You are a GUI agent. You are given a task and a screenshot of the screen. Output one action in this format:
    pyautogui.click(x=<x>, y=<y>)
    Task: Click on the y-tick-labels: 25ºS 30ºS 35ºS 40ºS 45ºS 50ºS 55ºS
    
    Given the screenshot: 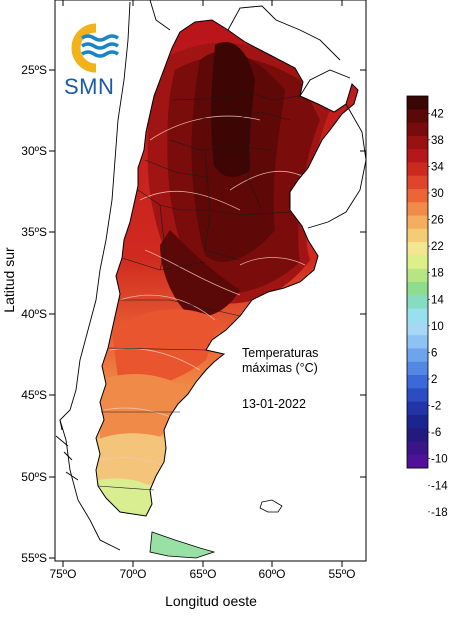 What is the action you would take?
    pyautogui.click(x=34, y=314)
    